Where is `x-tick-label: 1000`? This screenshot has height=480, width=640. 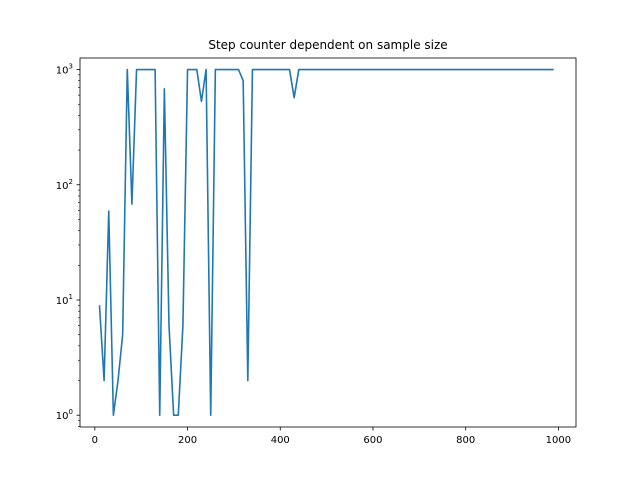 x-tick-label: 1000 is located at coordinates (558, 440).